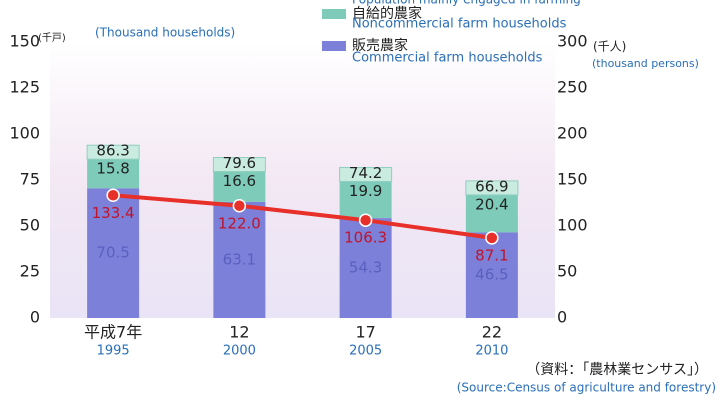 This screenshot has height=400, width=720. I want to click on x-tick-label: 22, so click(492, 332).